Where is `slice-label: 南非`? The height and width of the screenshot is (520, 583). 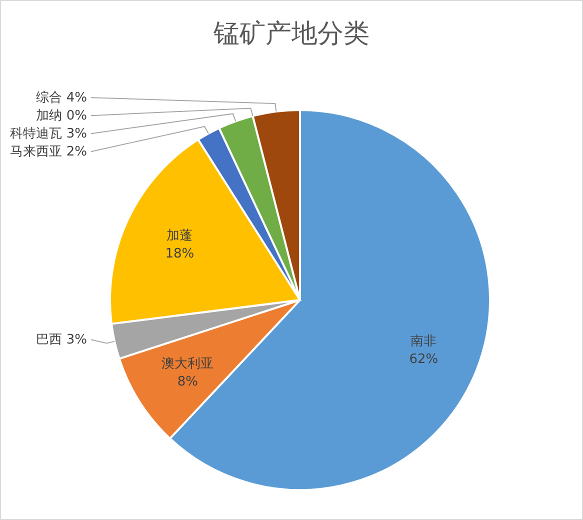
slice-label: 南非 is located at coordinates (423, 341).